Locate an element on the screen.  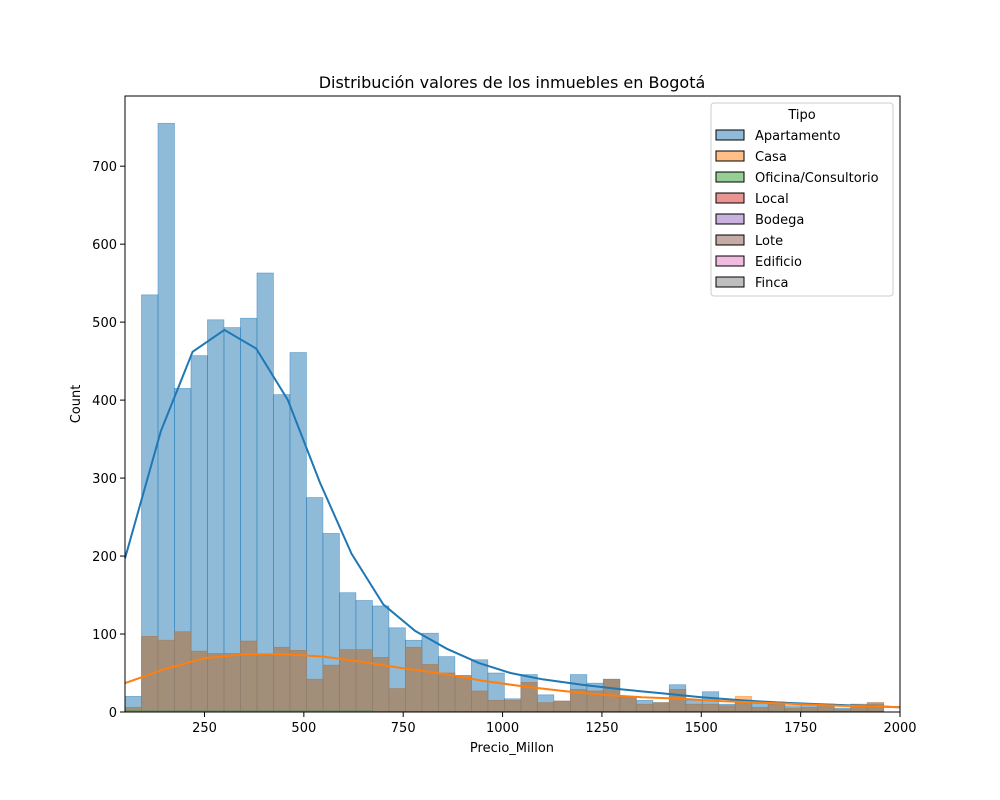
y-axis-label: Count is located at coordinates (76, 404).